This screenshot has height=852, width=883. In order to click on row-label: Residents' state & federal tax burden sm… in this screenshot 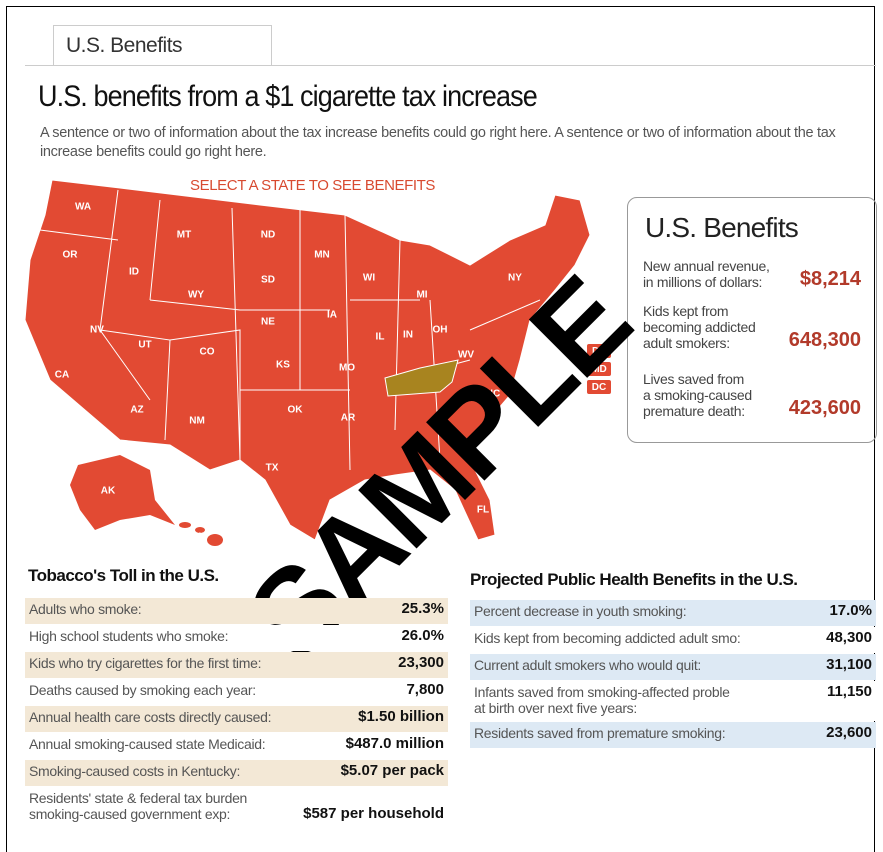, I will do `click(138, 806)`.